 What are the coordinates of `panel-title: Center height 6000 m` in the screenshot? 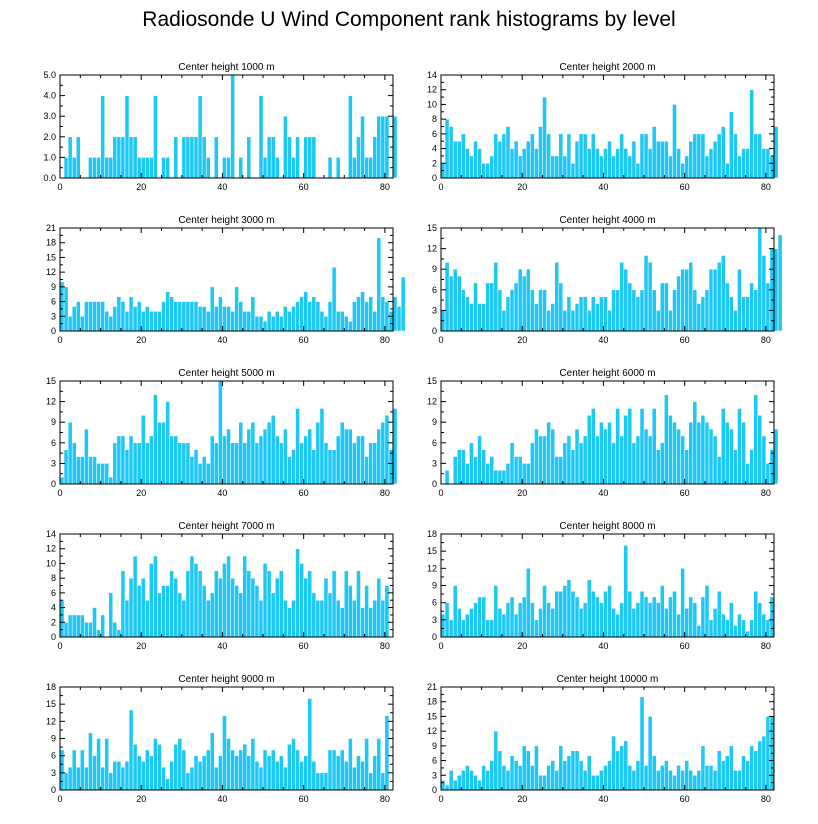 It's located at (607, 373).